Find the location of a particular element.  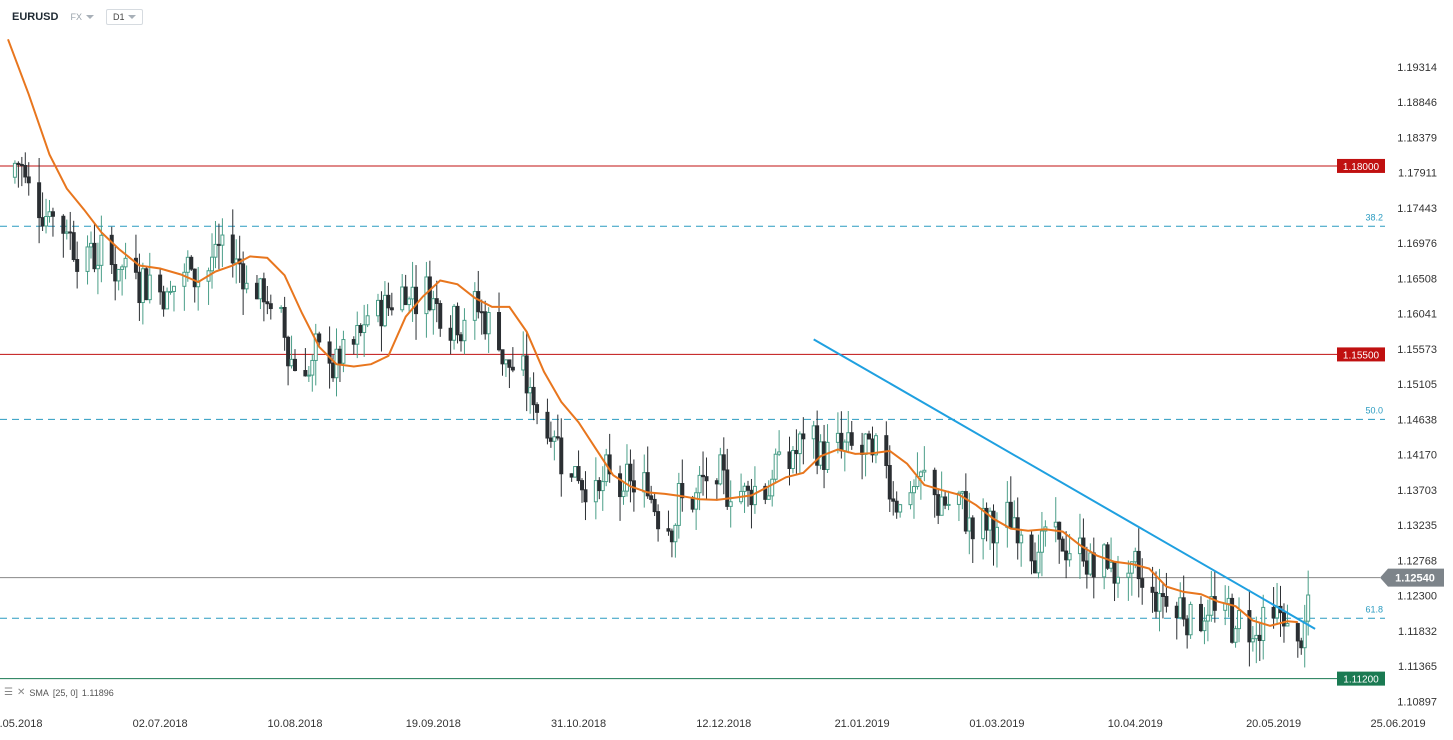

market-select: FX is located at coordinates (82, 17).